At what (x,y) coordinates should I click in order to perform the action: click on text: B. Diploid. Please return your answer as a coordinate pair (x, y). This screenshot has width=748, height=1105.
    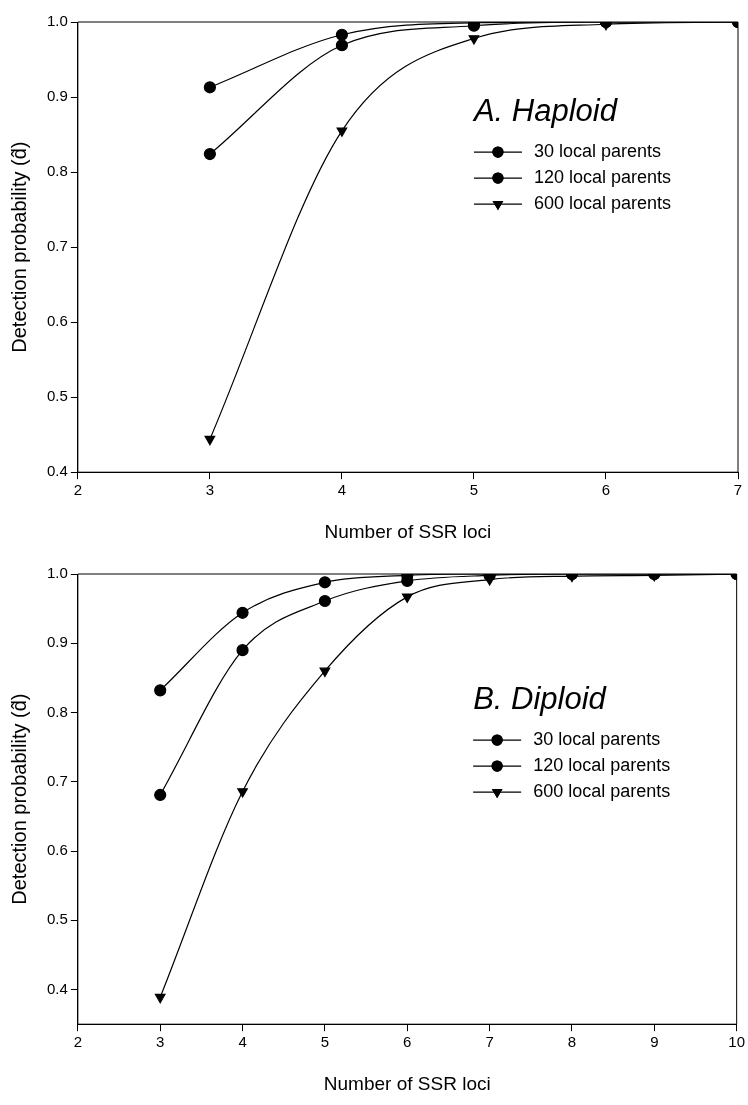
    Looking at the image, I should click on (540, 698).